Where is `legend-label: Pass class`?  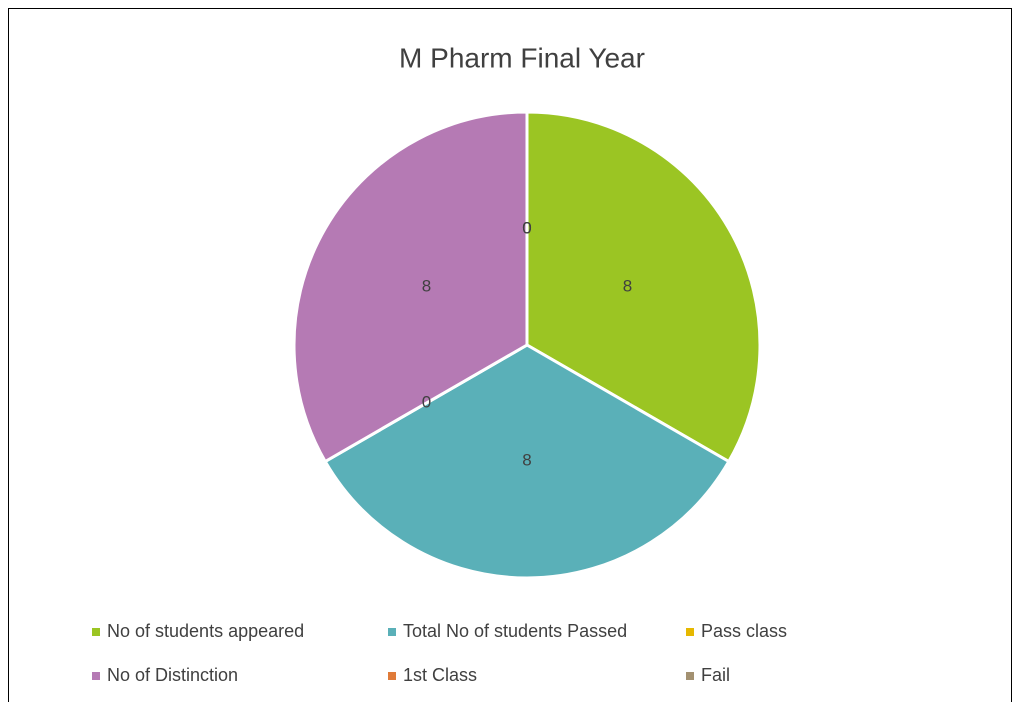
legend-label: Pass class is located at coordinates (744, 631).